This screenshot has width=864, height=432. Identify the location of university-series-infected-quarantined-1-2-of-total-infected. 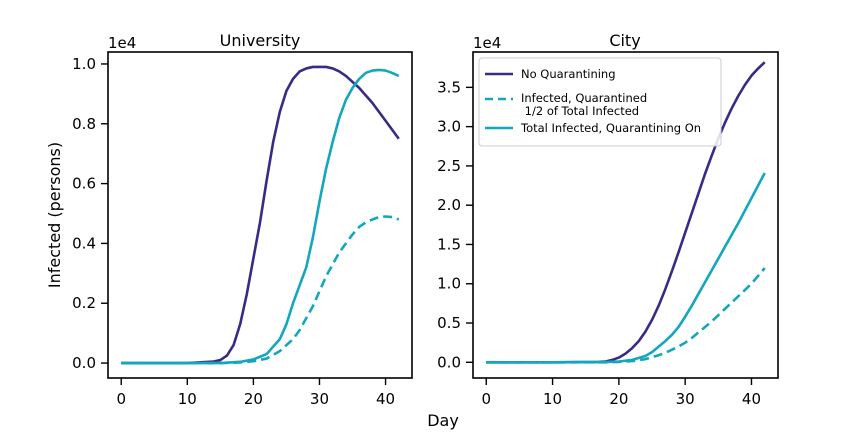
(260, 290).